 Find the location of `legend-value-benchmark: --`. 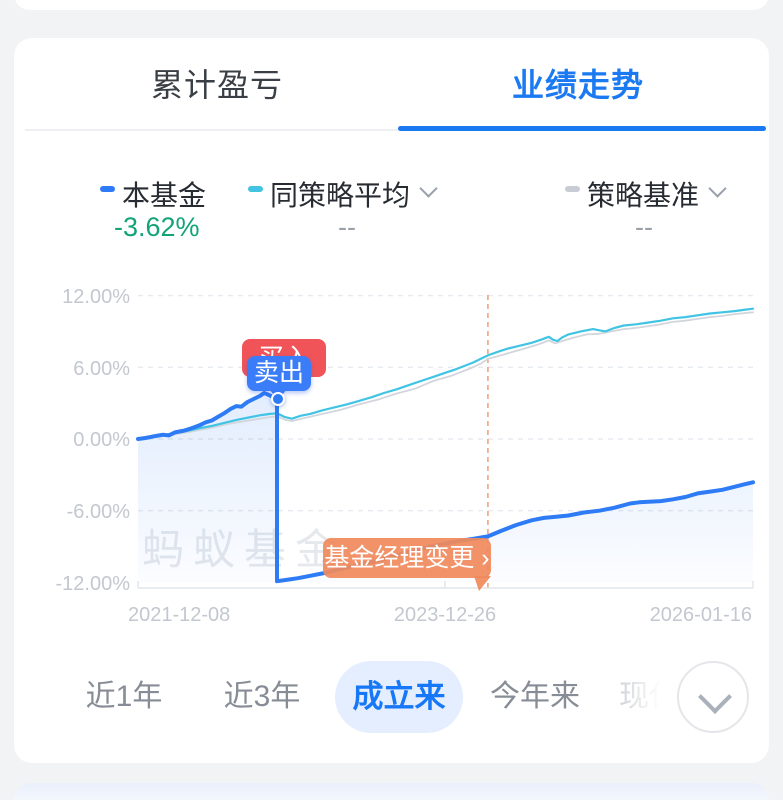

legend-value-benchmark: -- is located at coordinates (644, 227).